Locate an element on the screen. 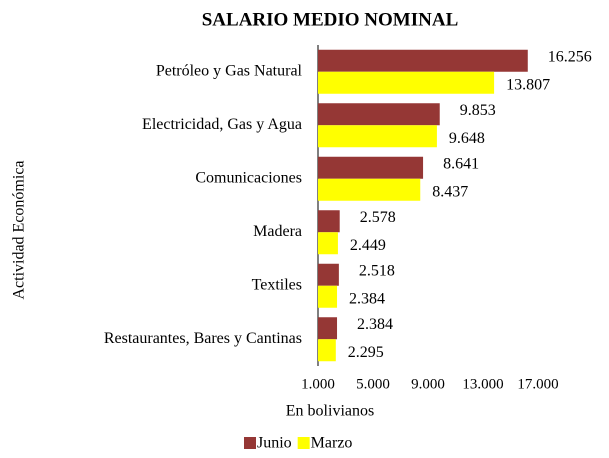  value-label: 16.256 is located at coordinates (570, 56).